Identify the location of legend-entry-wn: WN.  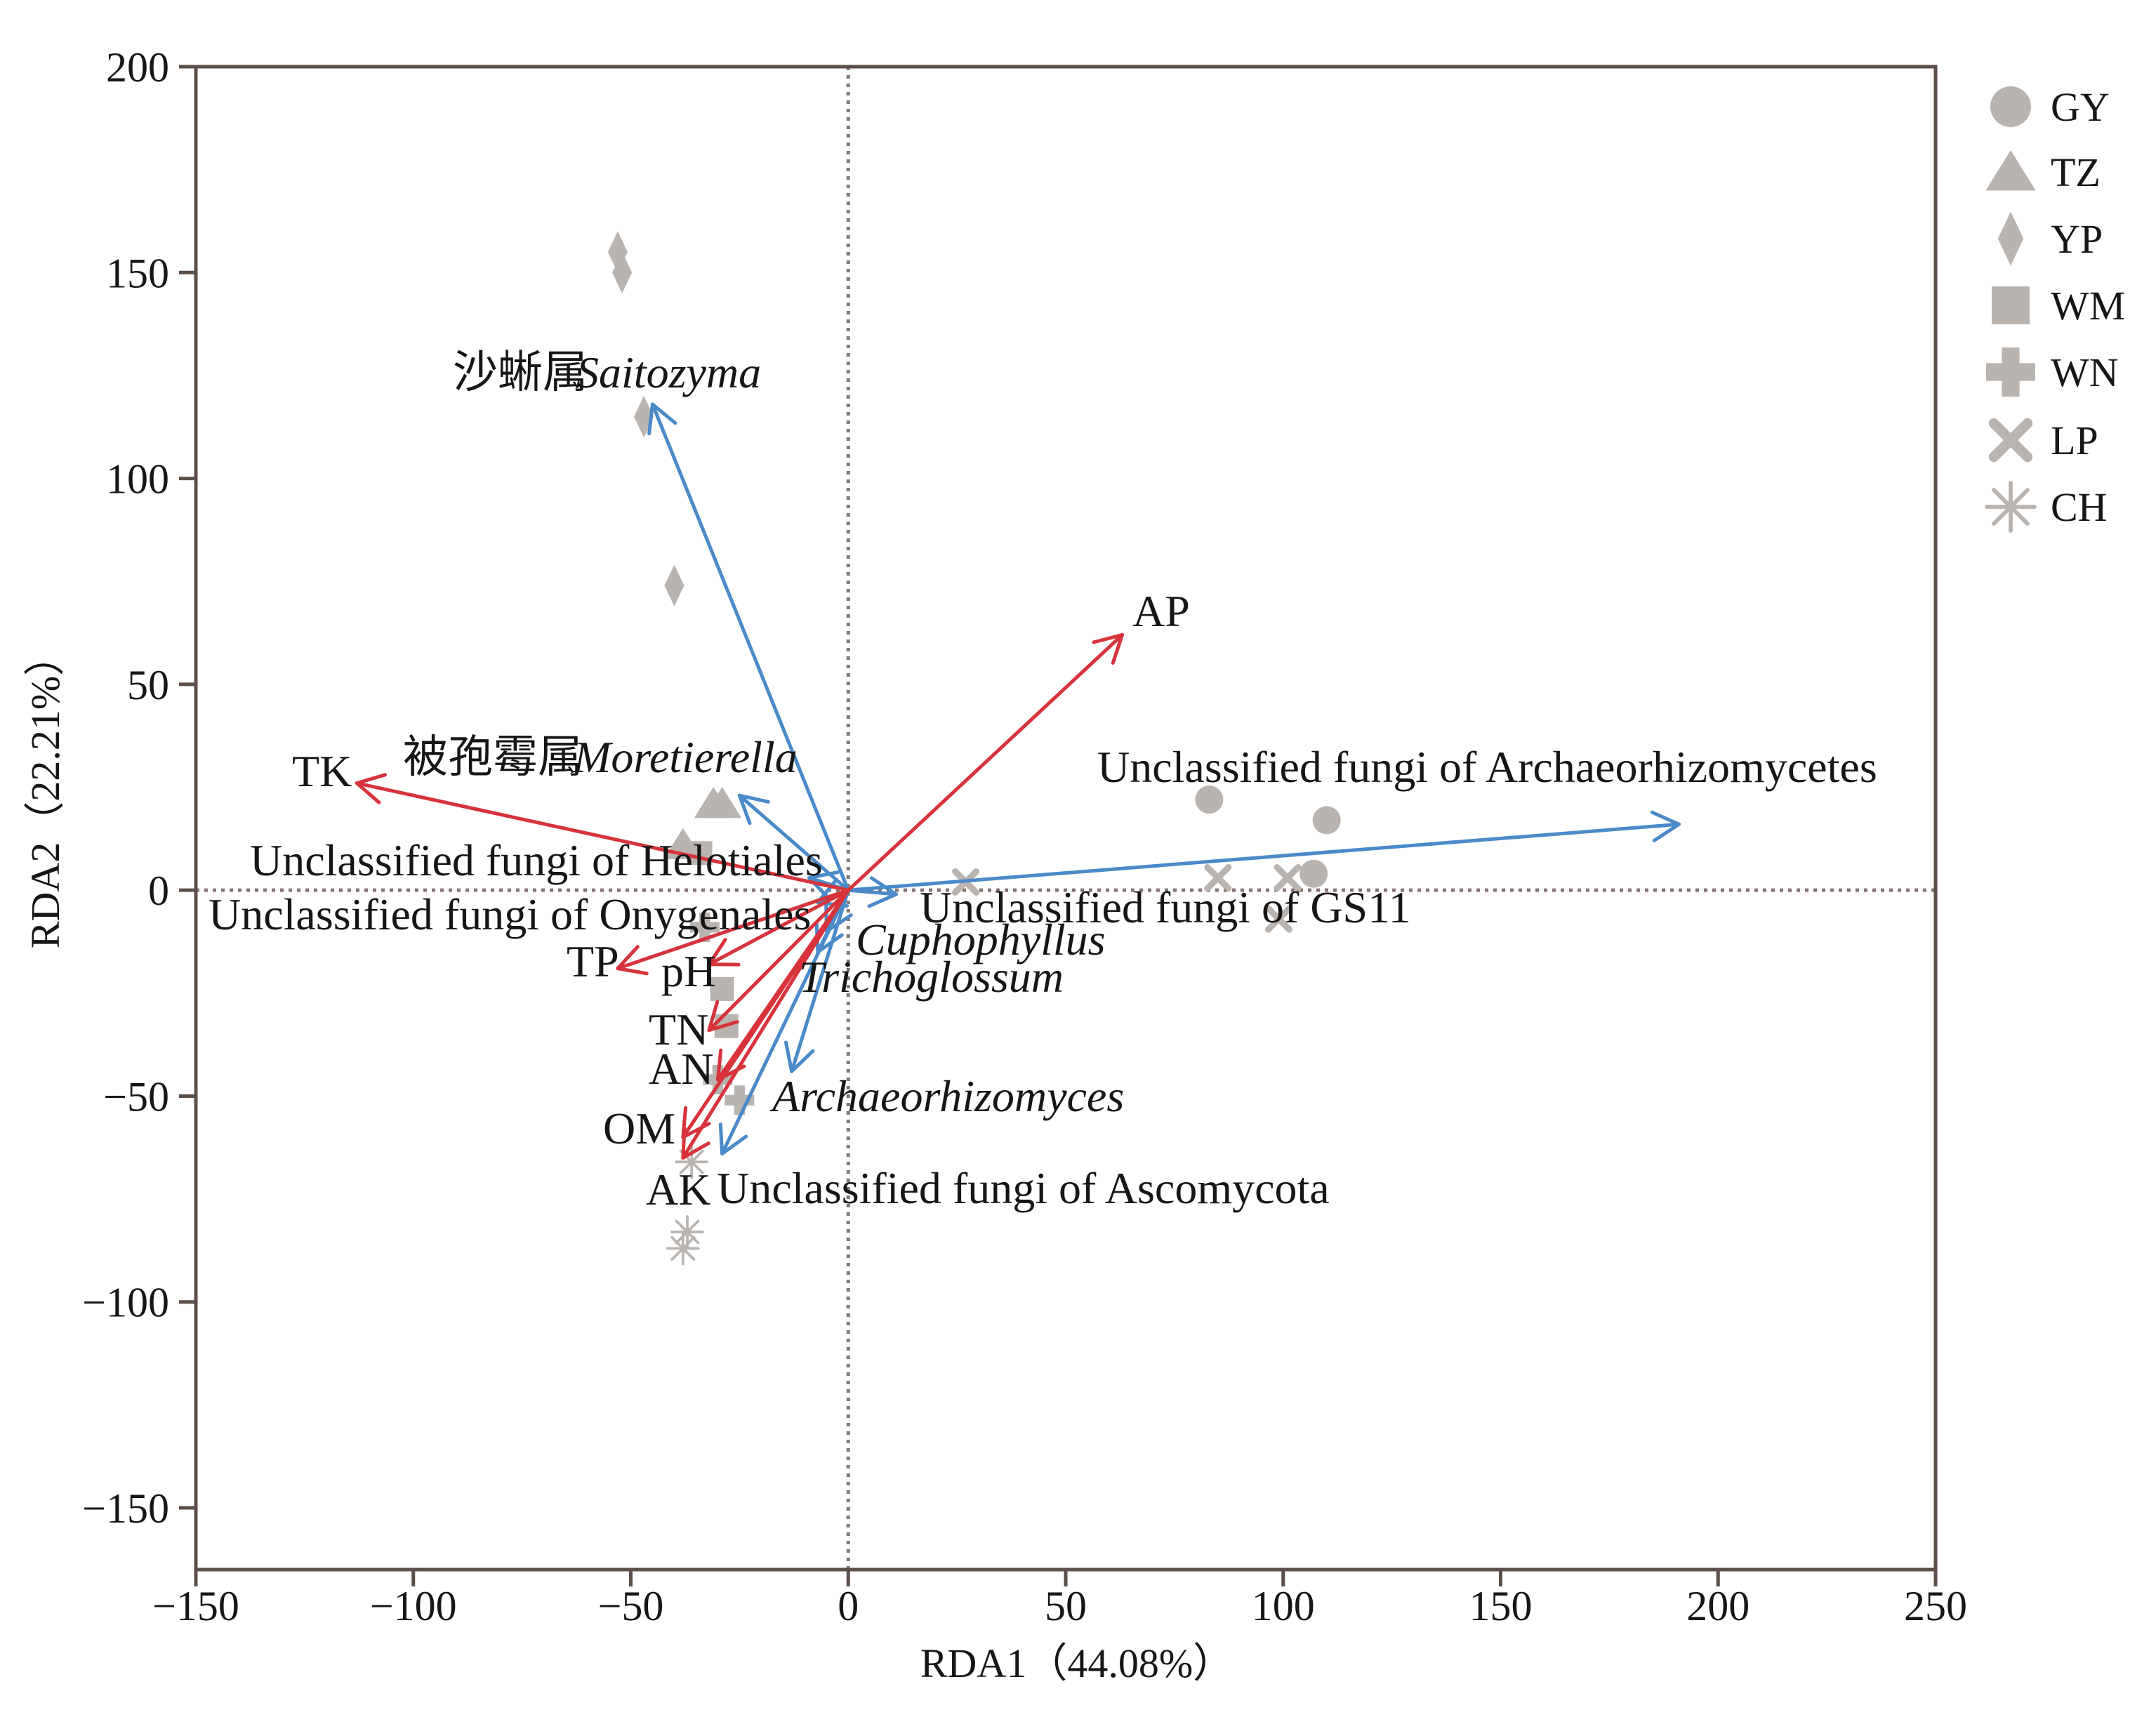
(2052, 372).